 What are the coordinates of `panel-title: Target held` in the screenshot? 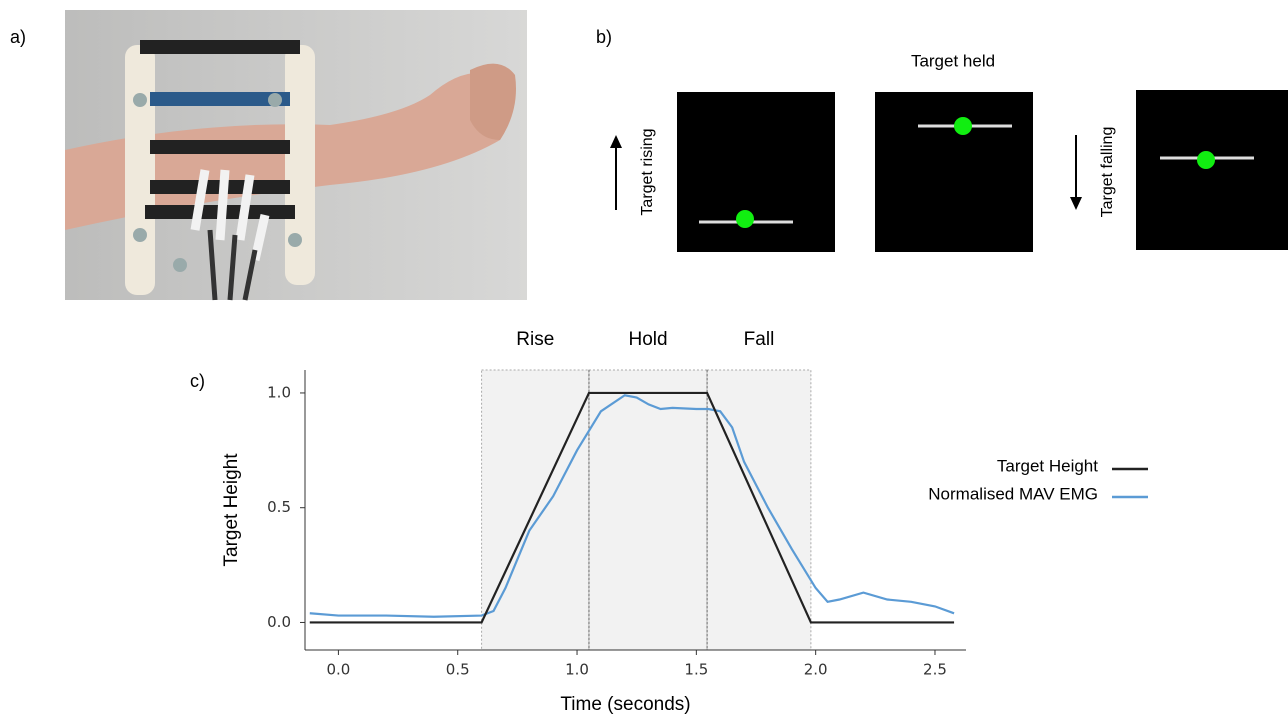 It's located at (953, 60).